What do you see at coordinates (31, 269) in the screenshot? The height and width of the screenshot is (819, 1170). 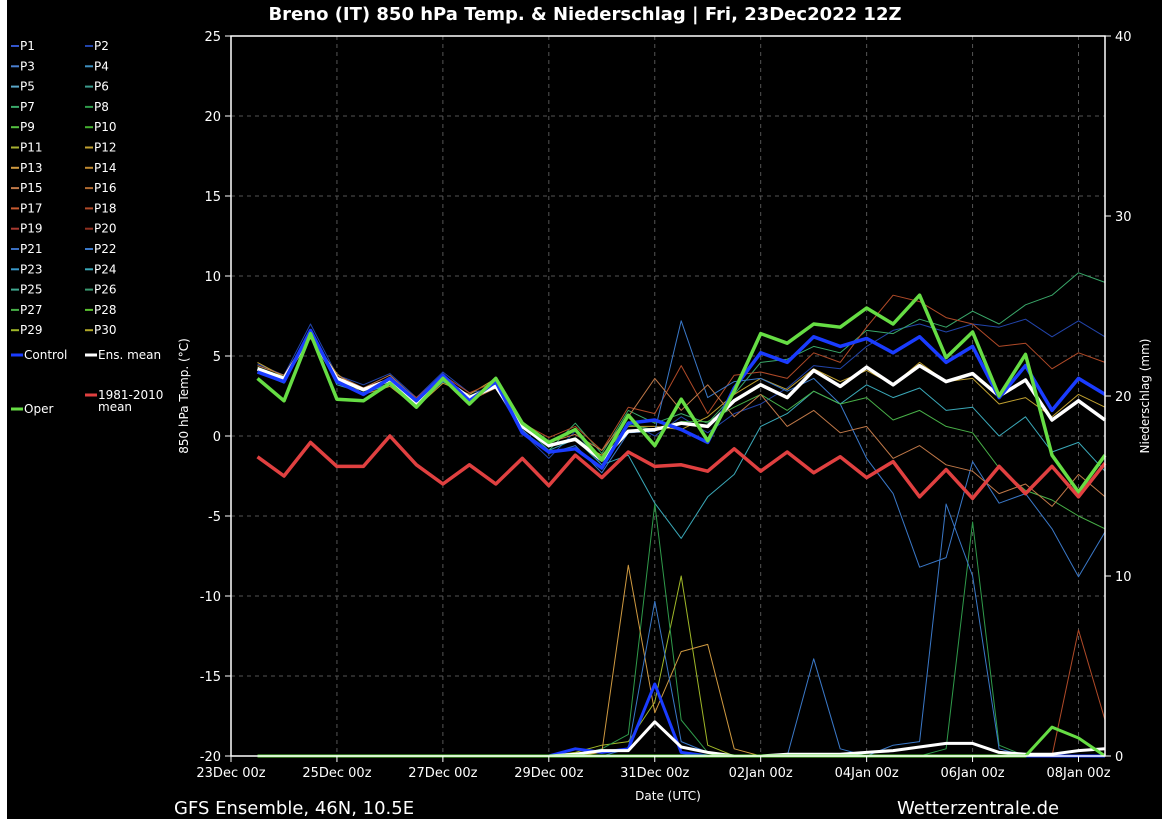 I see `legend-label: P23` at bounding box center [31, 269].